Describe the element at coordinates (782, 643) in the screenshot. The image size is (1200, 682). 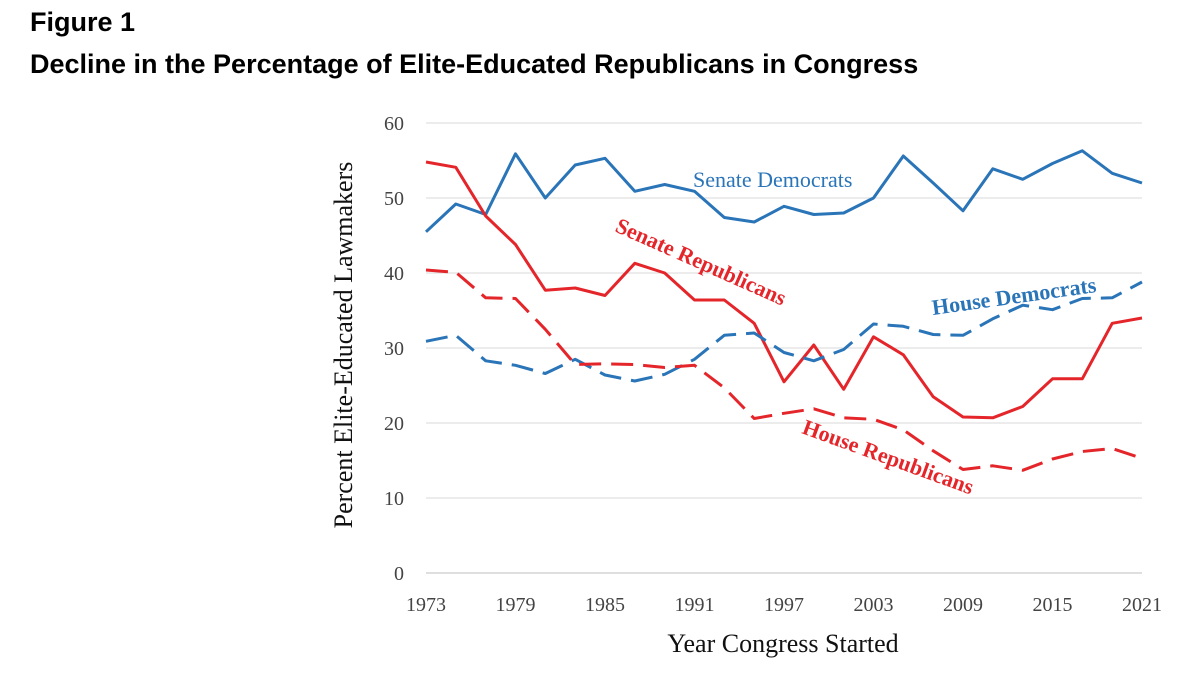
I see `x-axis-title: Year Congress Started` at that location.